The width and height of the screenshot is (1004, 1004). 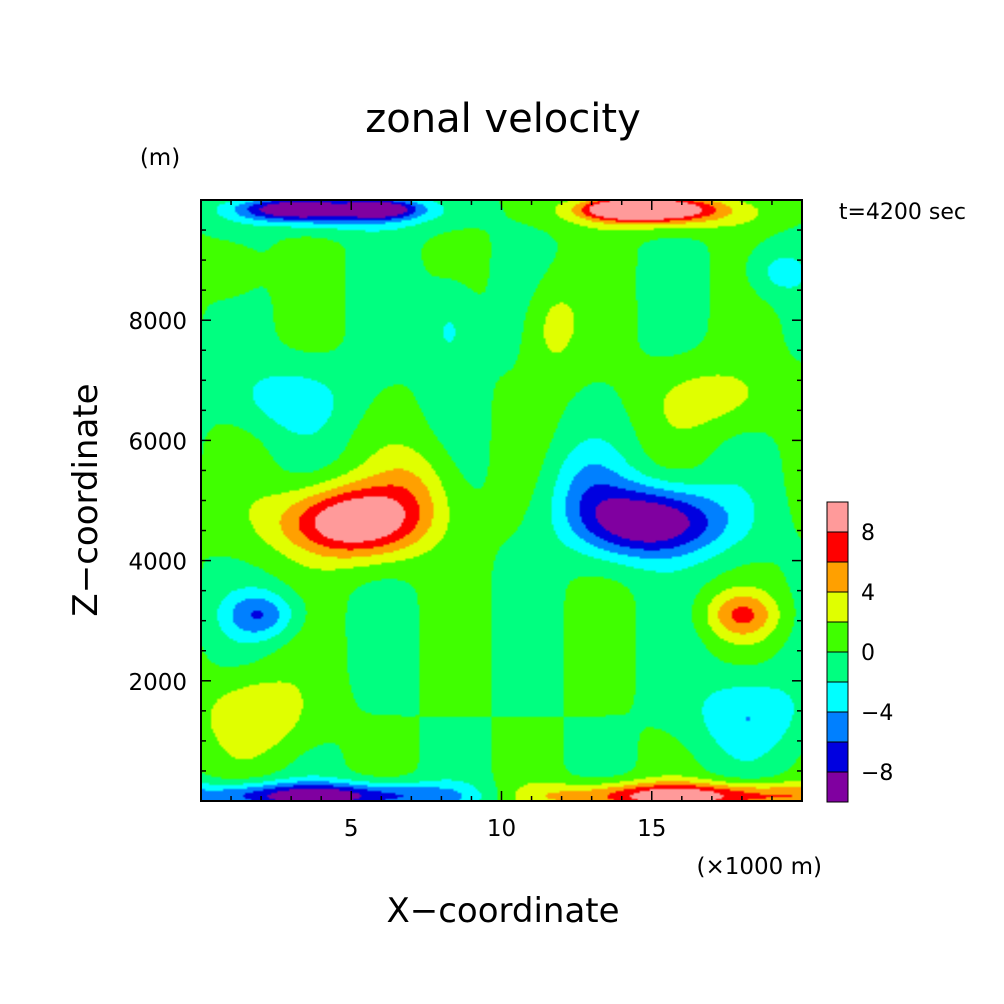 What do you see at coordinates (877, 773) in the screenshot?
I see `colorbar-tick-label: −8` at bounding box center [877, 773].